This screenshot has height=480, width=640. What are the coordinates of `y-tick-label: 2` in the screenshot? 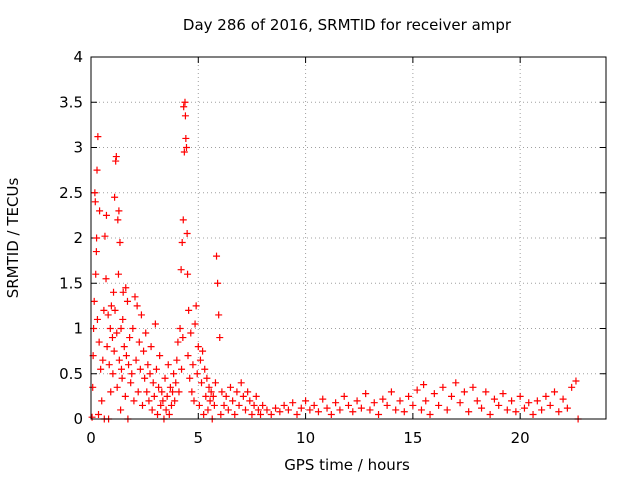 It's located at (78, 238).